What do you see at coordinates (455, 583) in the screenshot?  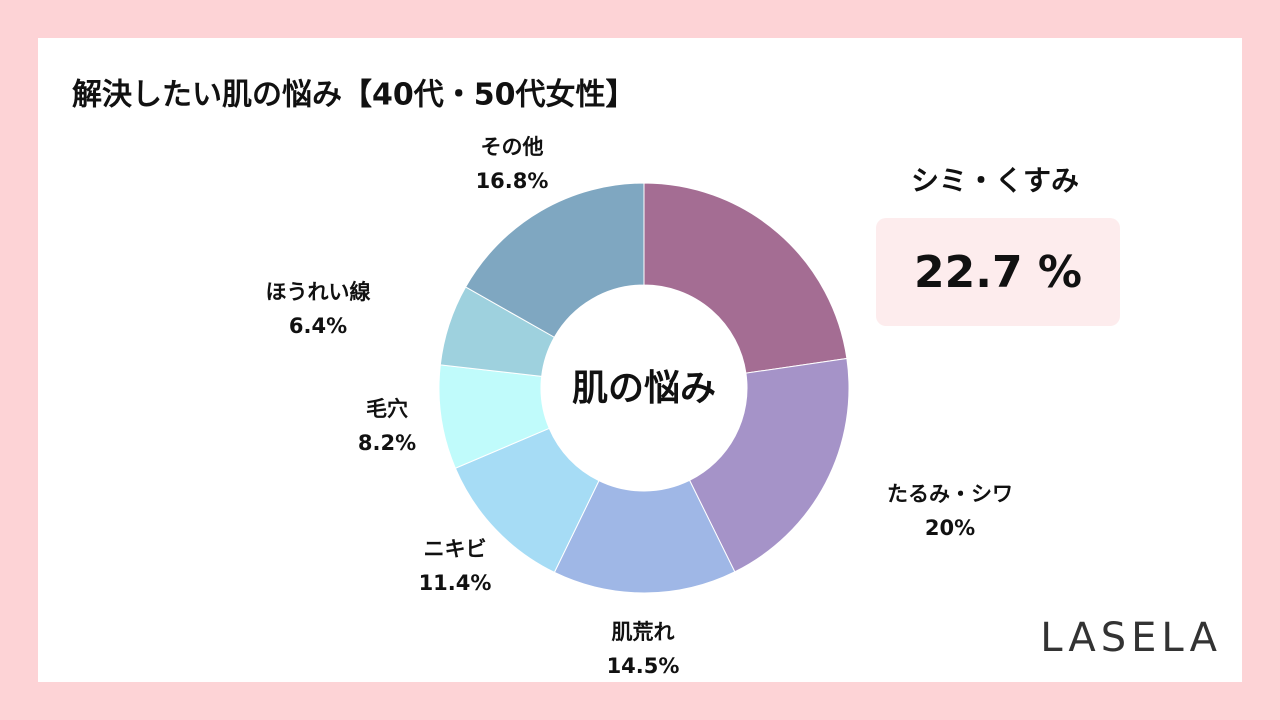 I see `value-label: 11.4%` at bounding box center [455, 583].